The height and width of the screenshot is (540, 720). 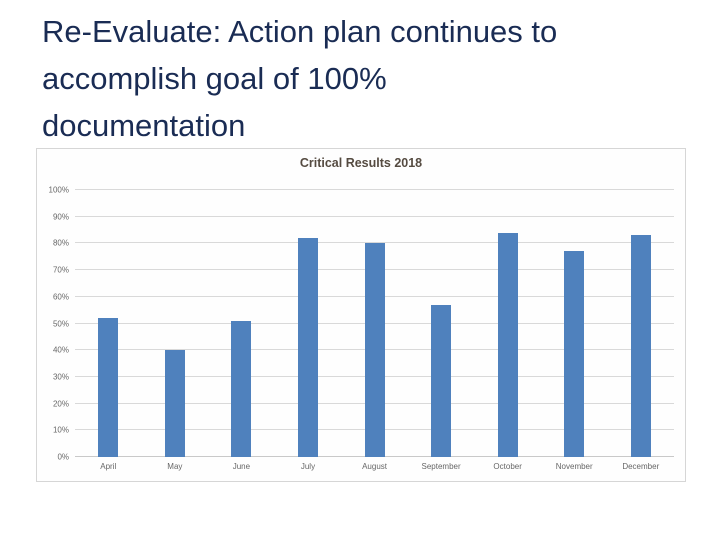 I want to click on bar-may, so click(x=174, y=403).